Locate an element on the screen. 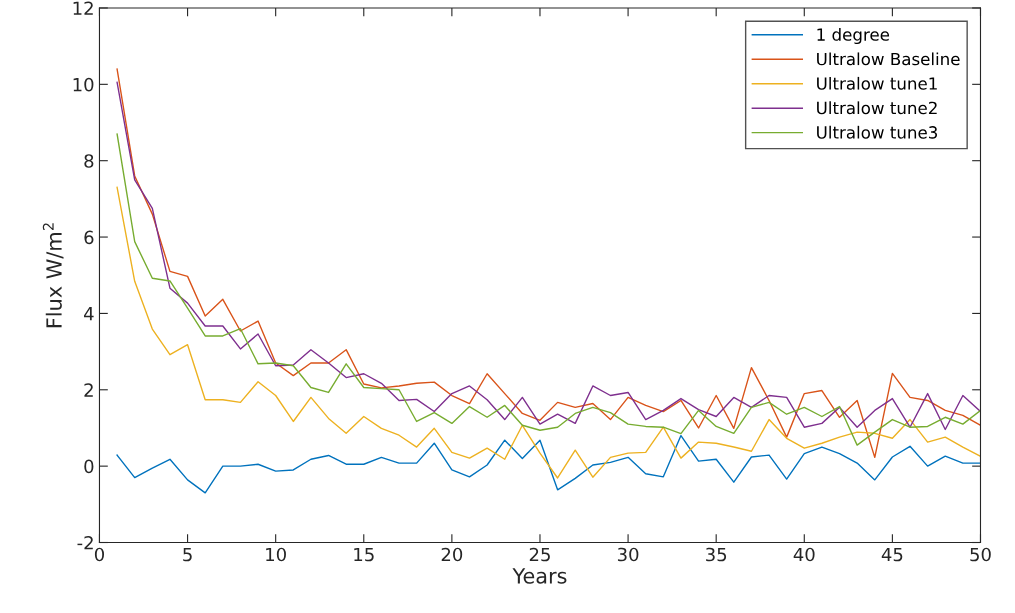 This screenshot has height=613, width=1015. y-tick-label: 2 is located at coordinates (88, 390).